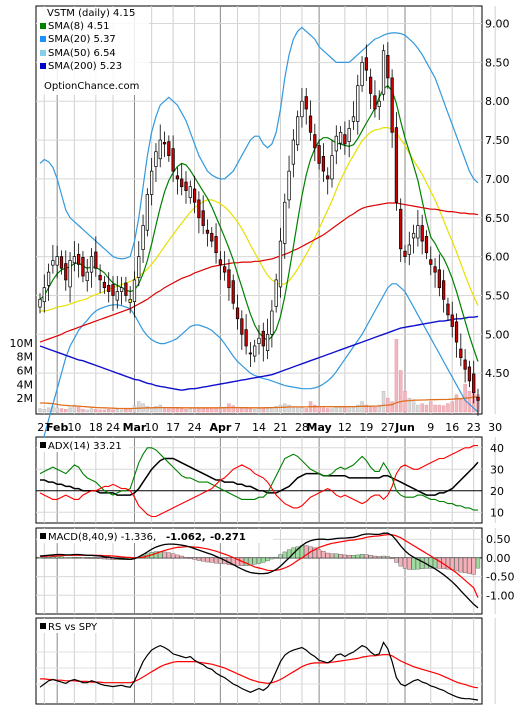  What do you see at coordinates (404, 427) in the screenshot?
I see `x-tick-label: Jun` at bounding box center [404, 427].